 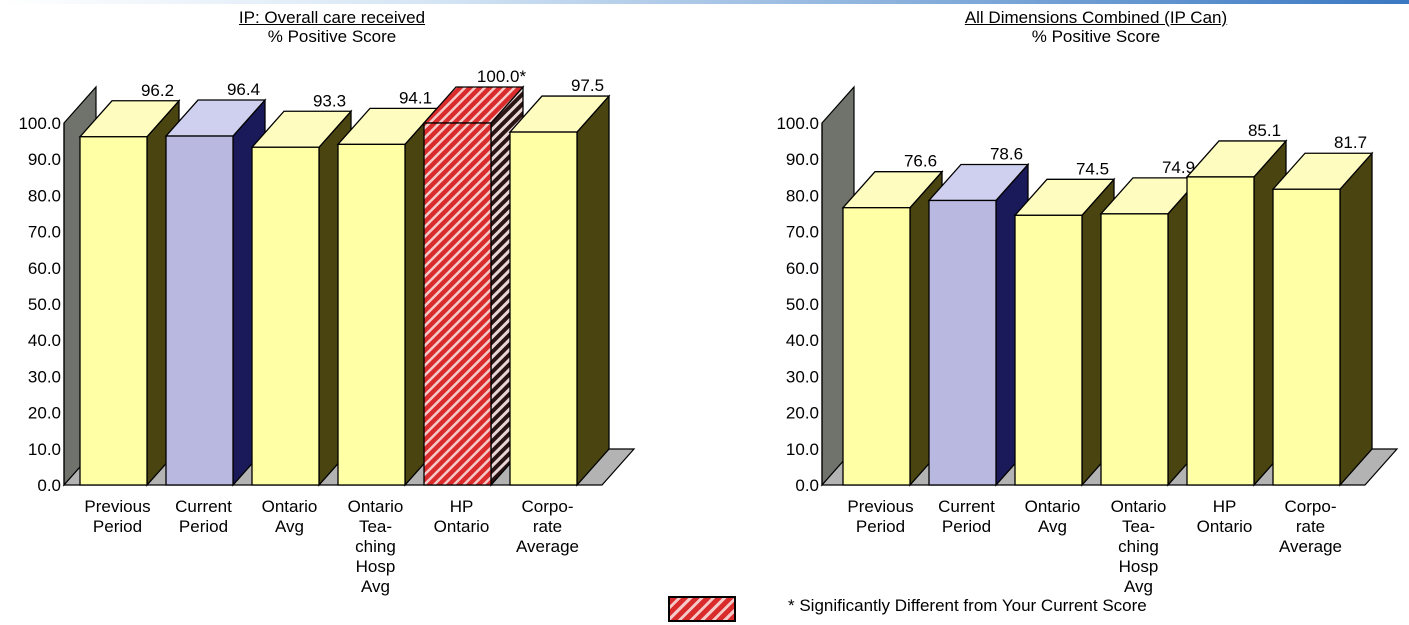 What do you see at coordinates (1096, 36) in the screenshot?
I see `chart-2-subtitle: % Positive Score` at bounding box center [1096, 36].